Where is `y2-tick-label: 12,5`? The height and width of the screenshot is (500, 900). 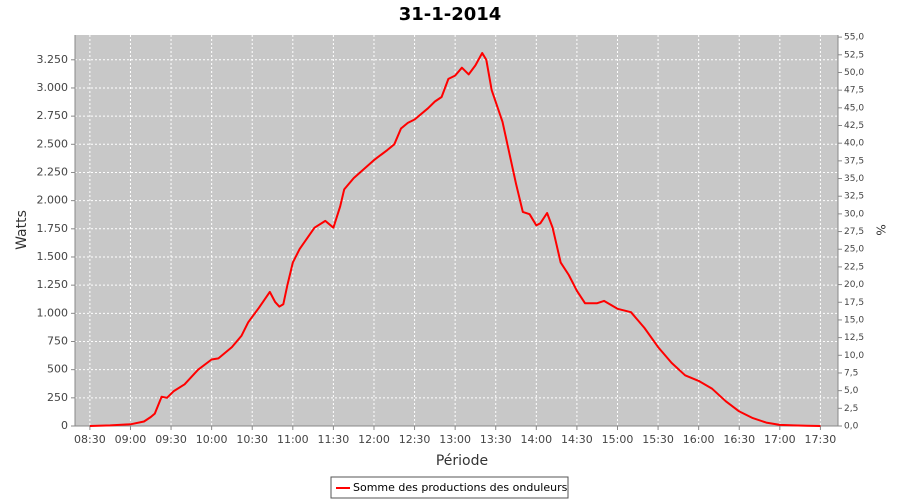
y2-tick-label: 12,5 is located at coordinates (854, 338).